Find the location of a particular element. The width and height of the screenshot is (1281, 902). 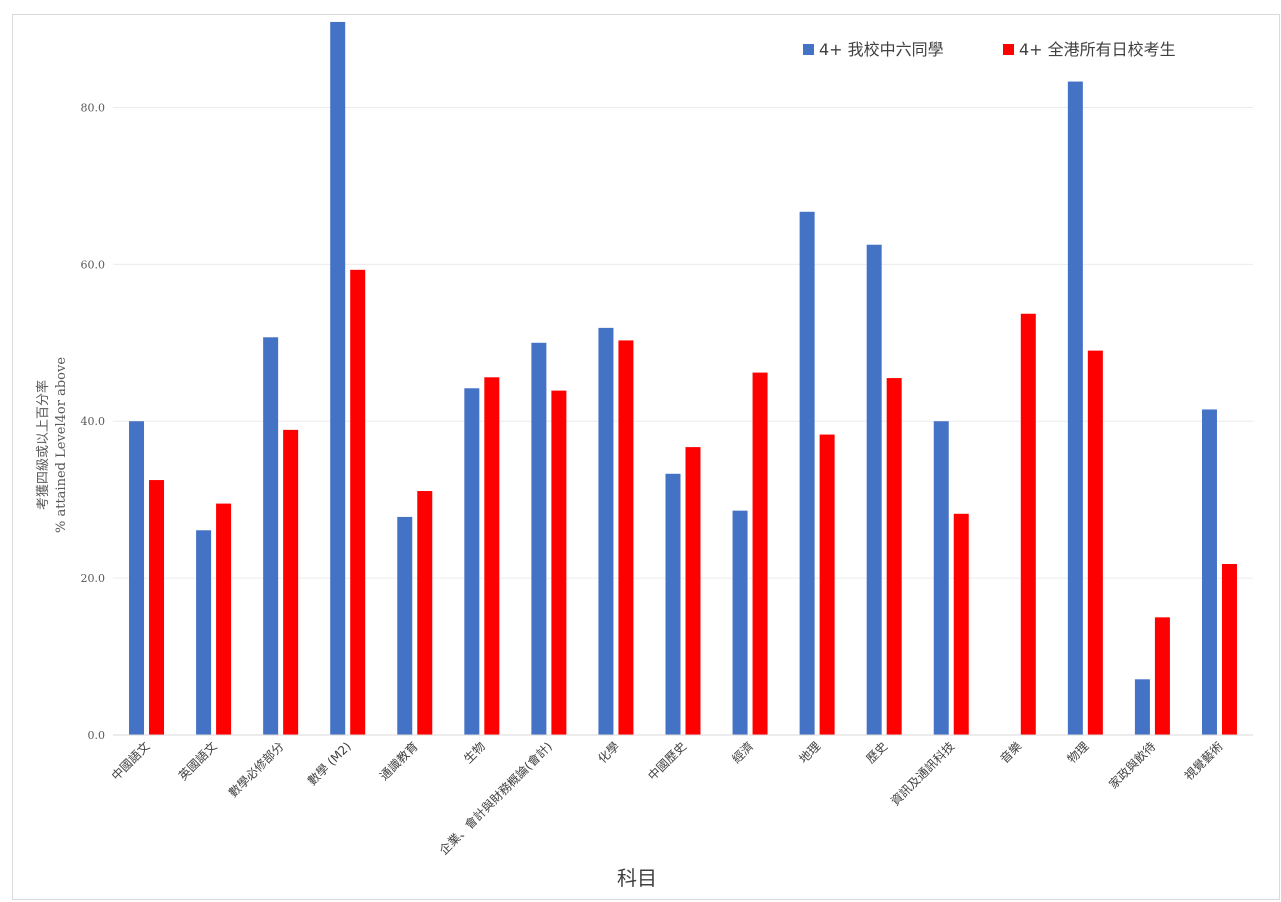

x-tick-label: 資訊及通訊科技 is located at coordinates (922, 774).